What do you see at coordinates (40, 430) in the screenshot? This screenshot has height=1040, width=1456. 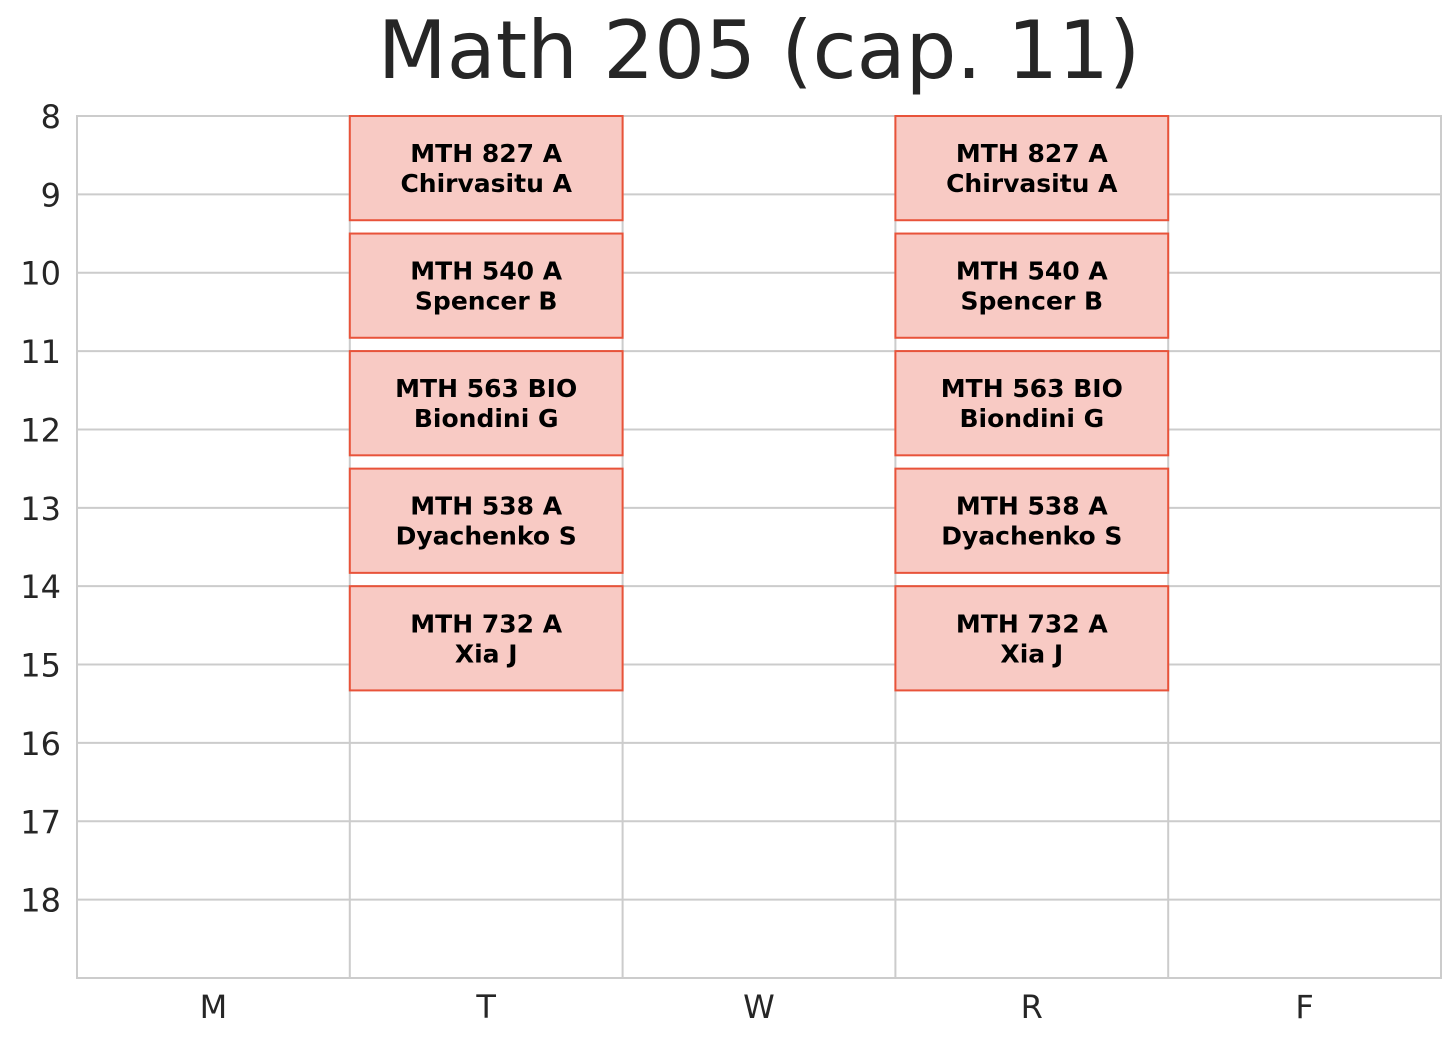 I see `hour-tick-label: 12` at bounding box center [40, 430].